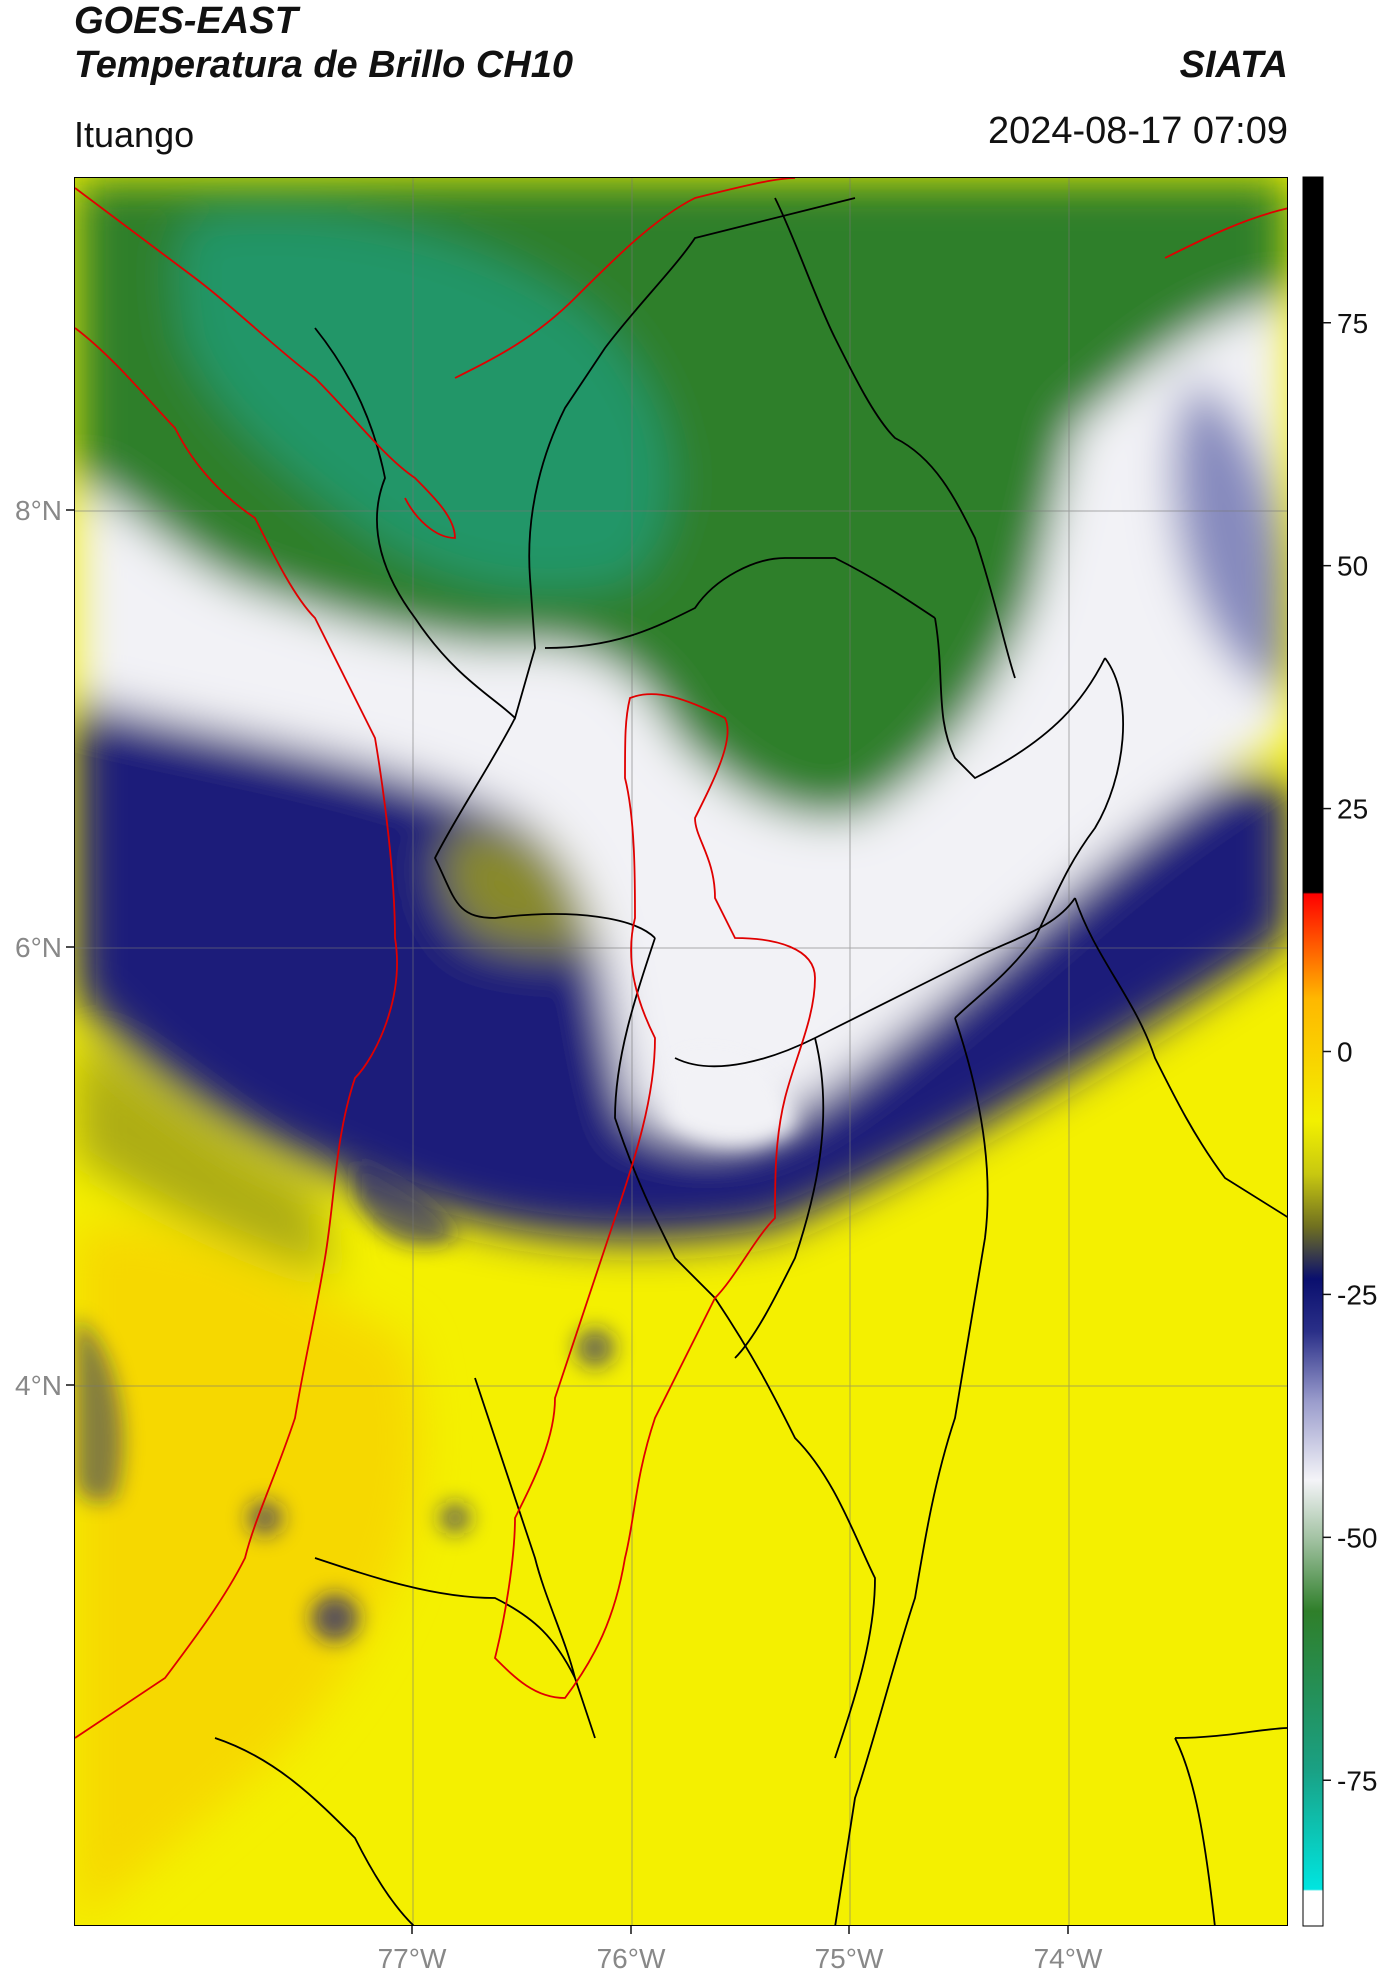  What do you see at coordinates (631, 1958) in the screenshot?
I see `lon-label-76: 76°W` at bounding box center [631, 1958].